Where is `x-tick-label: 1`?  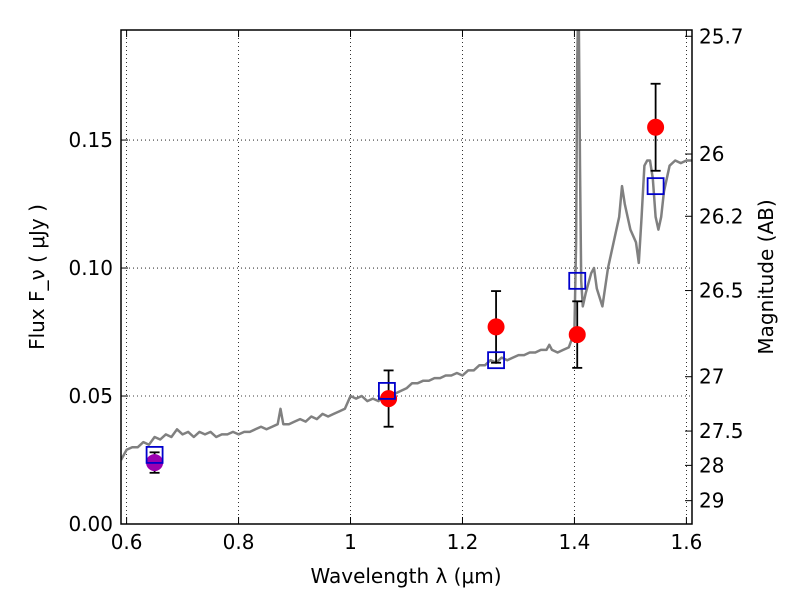
x-tick-label: 1 is located at coordinates (350, 542).